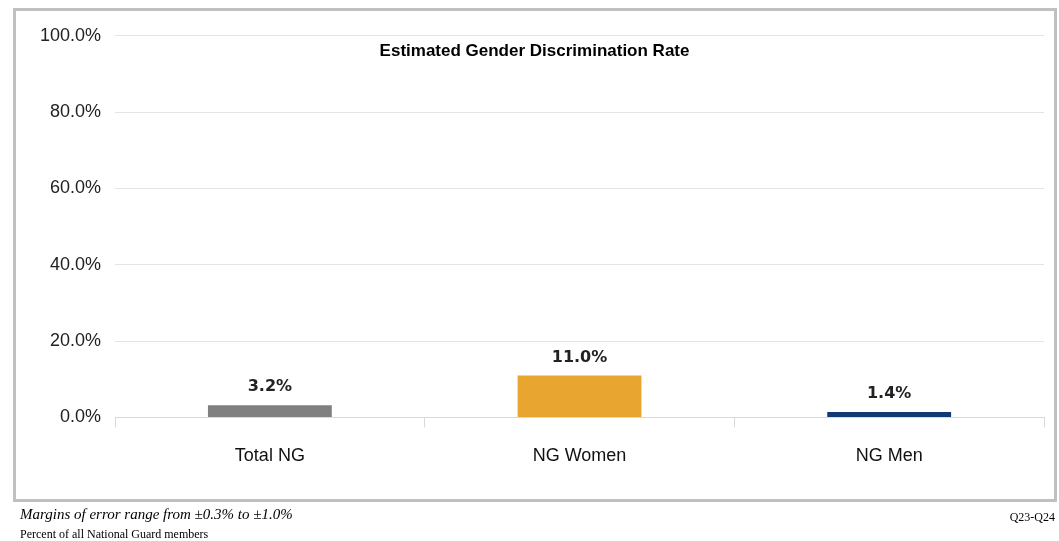 This screenshot has height=541, width=1059. What do you see at coordinates (76, 340) in the screenshot?
I see `y-tick-label: 20.0%` at bounding box center [76, 340].